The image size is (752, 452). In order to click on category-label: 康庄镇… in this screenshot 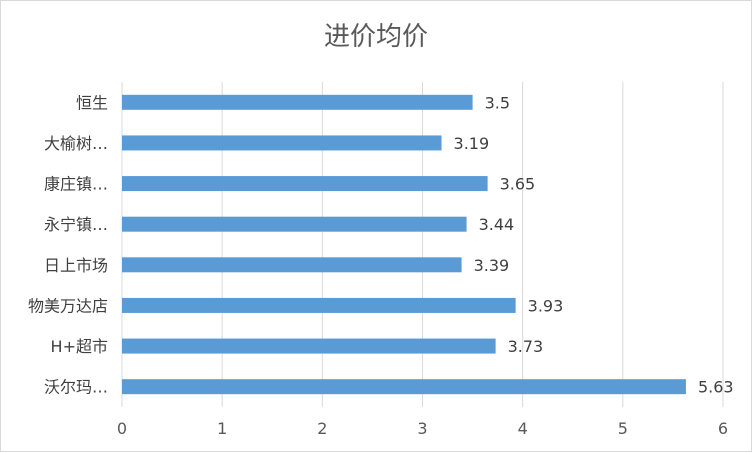, I will do `click(76, 184)`.